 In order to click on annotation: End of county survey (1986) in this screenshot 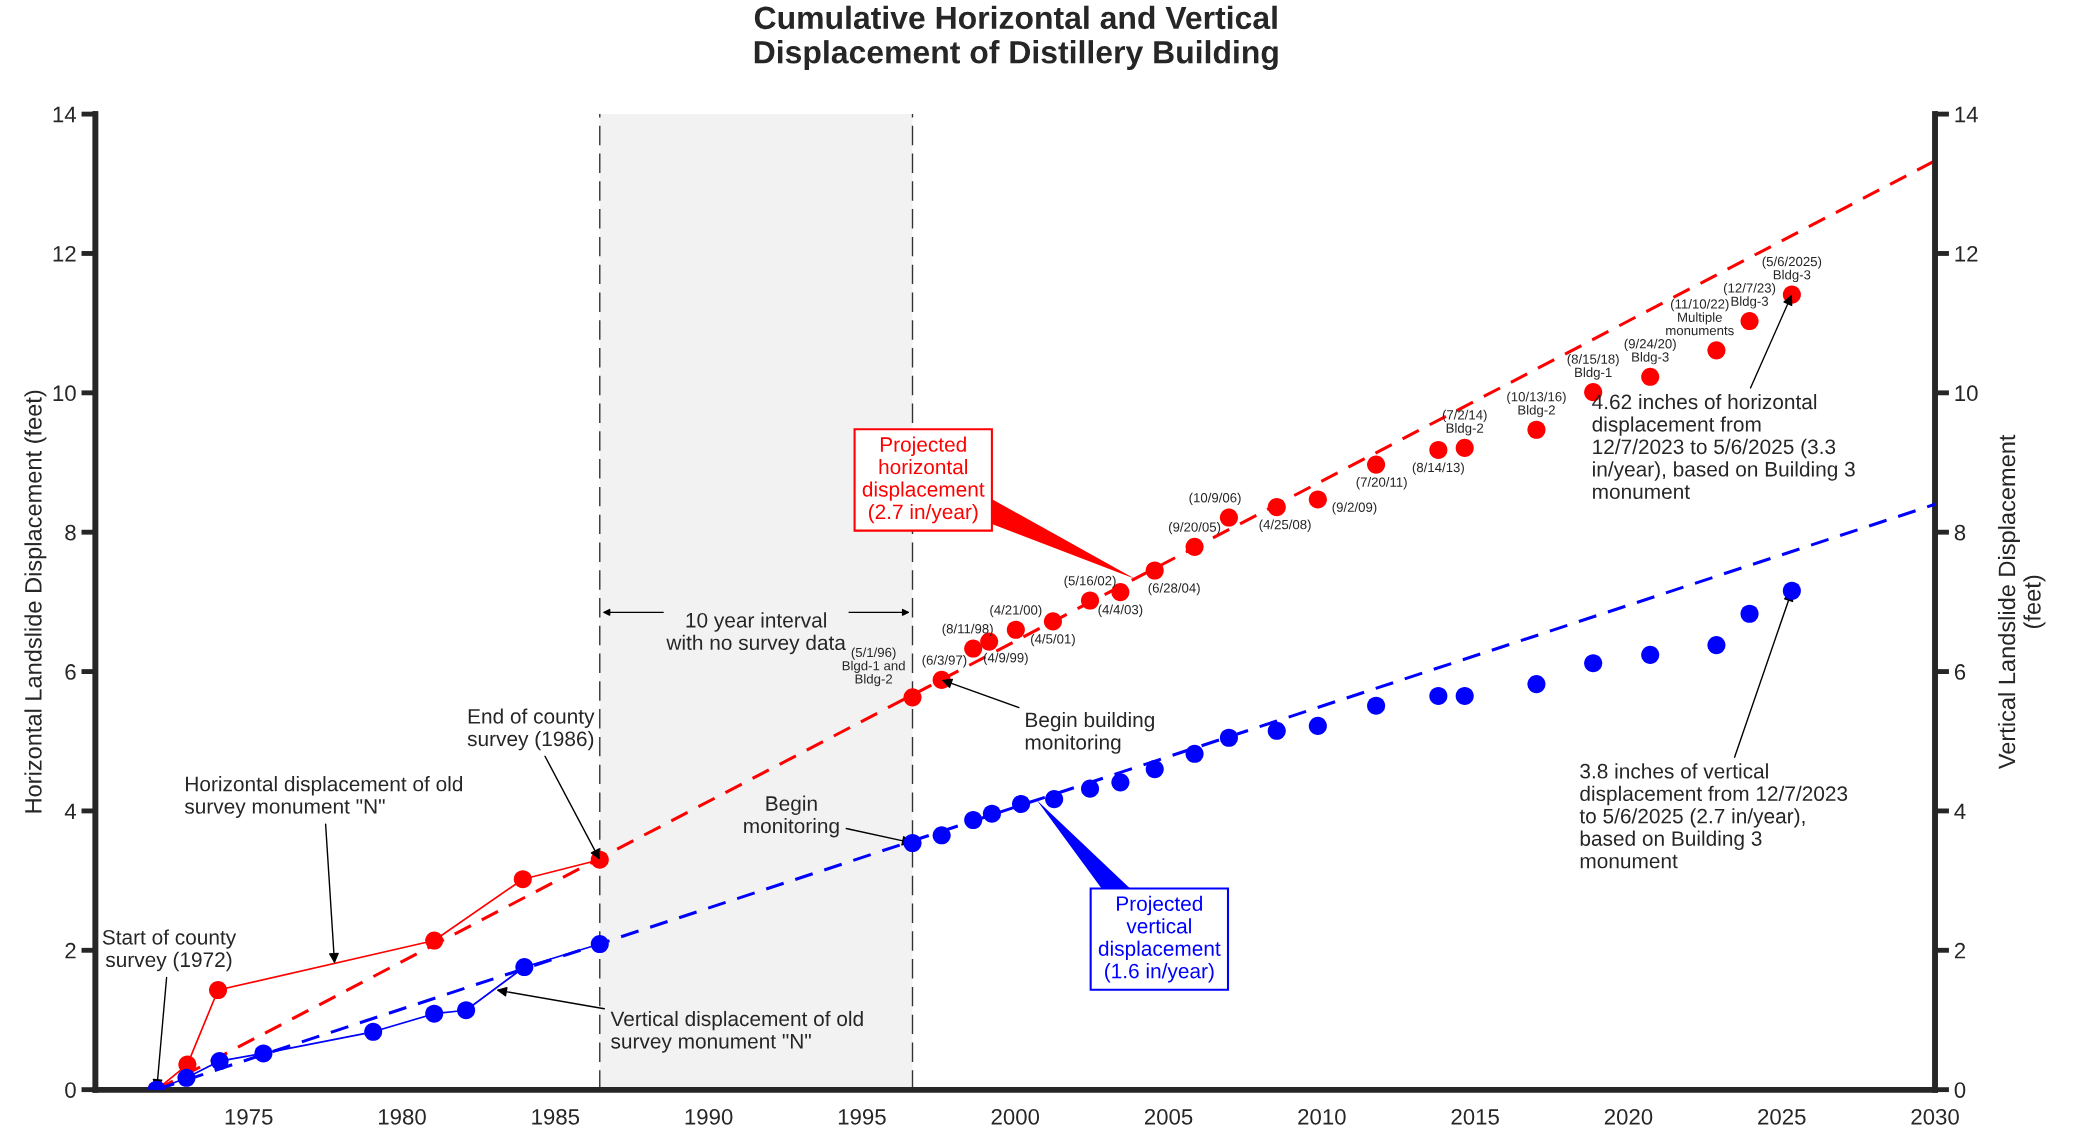, I will do `click(531, 729)`.